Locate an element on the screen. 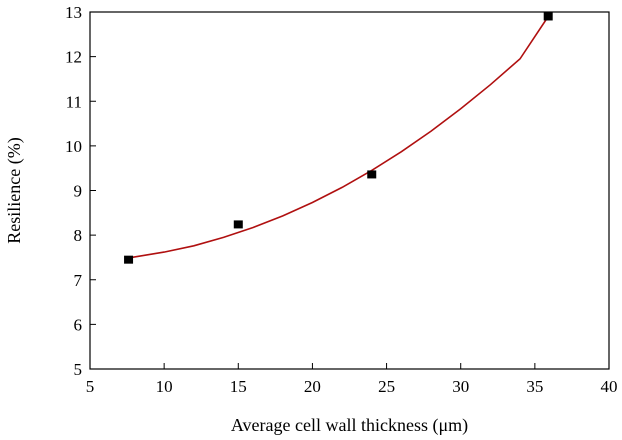 The height and width of the screenshot is (440, 622). x-tick-label: 25 is located at coordinates (386, 386).